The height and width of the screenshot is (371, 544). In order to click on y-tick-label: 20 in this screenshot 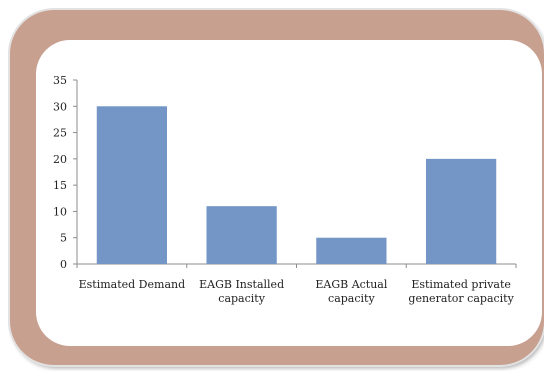, I will do `click(60, 159)`.